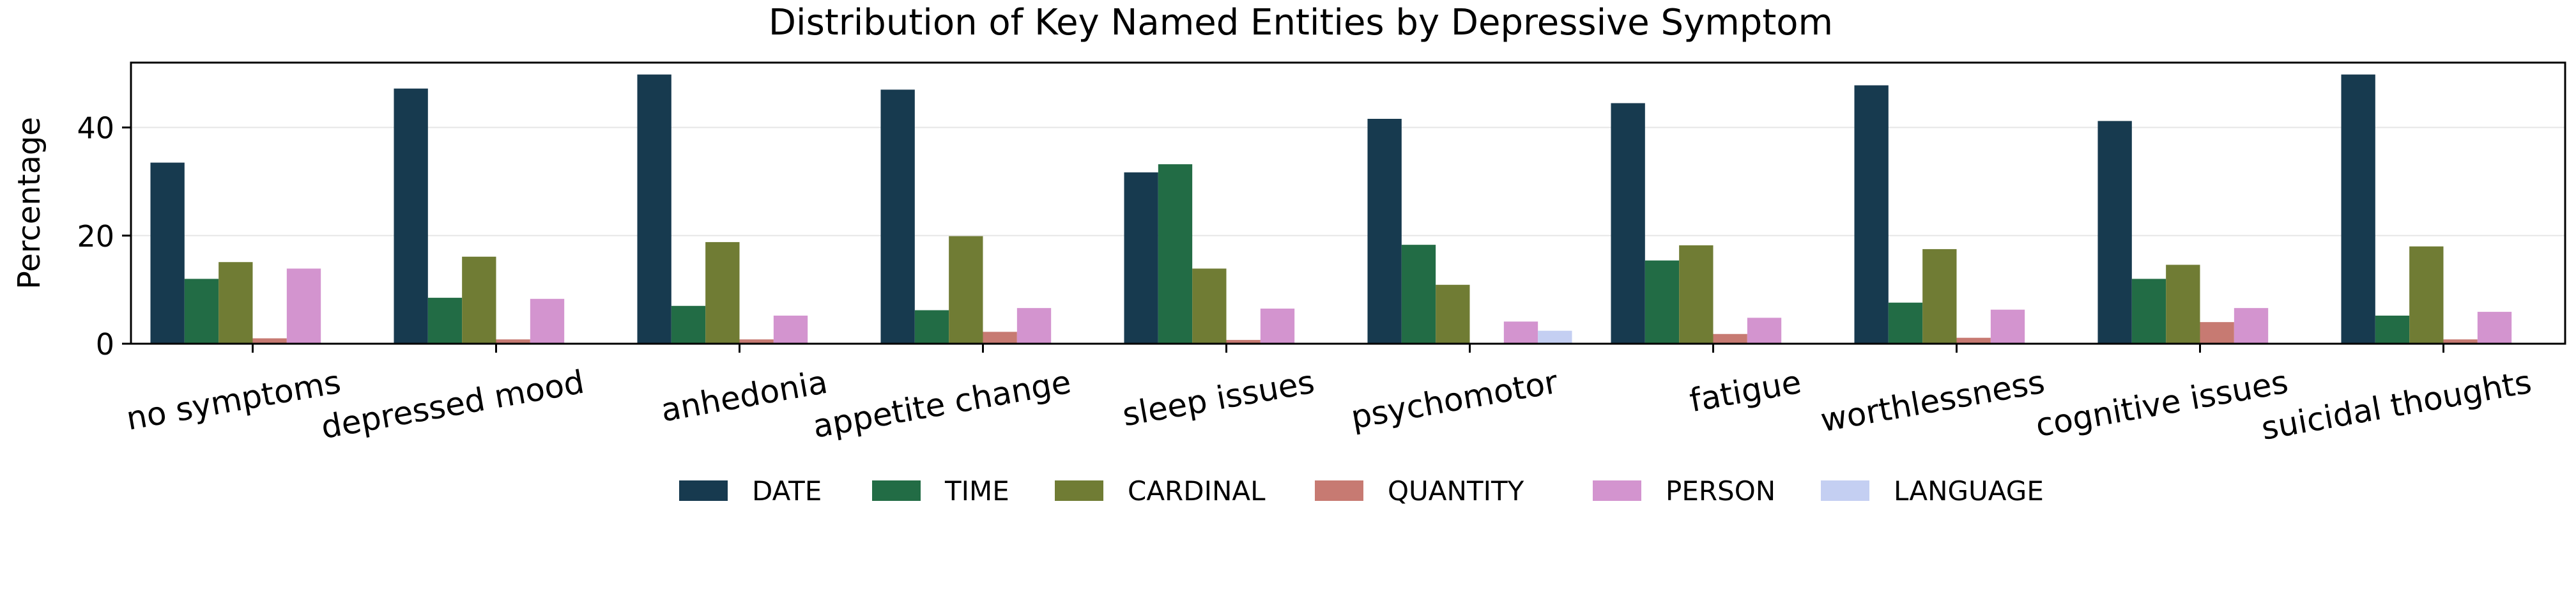  Describe the element at coordinates (2162, 404) in the screenshot. I see `x-tick-label: cognitive issues` at that location.